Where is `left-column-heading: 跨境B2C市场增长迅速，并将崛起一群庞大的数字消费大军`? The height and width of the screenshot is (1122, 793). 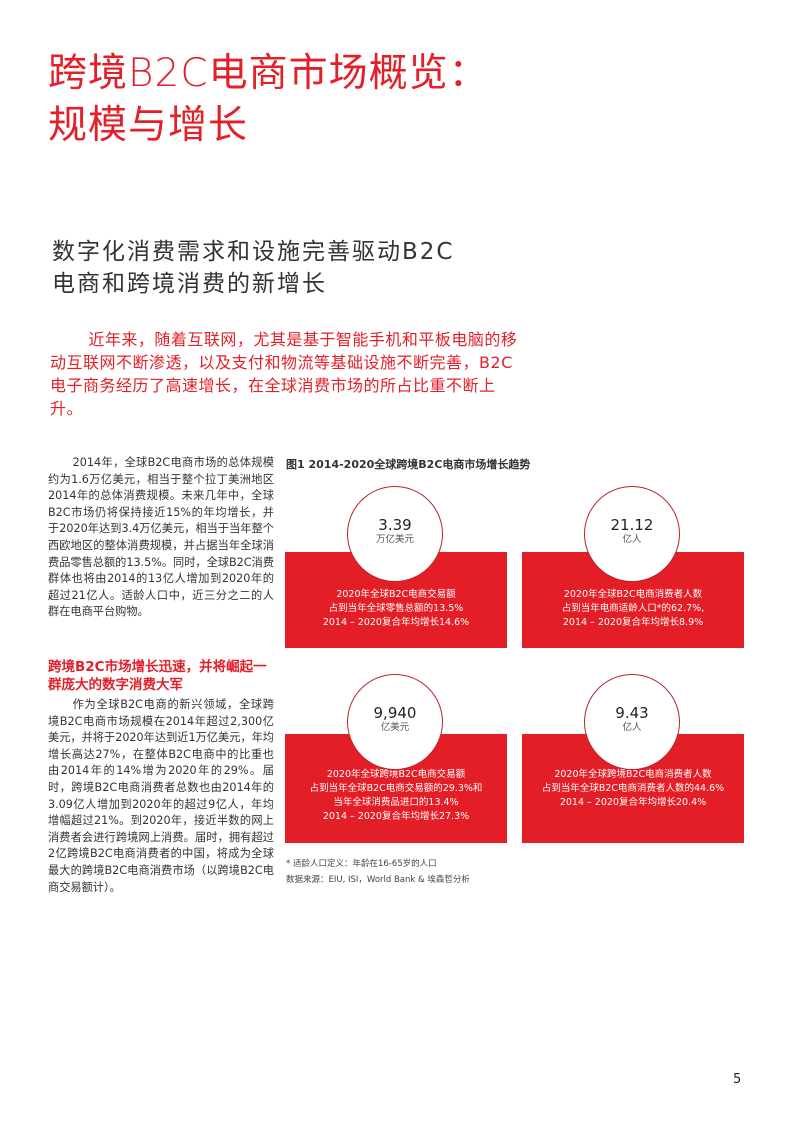
left-column-heading: 跨境B2C市场增长迅速，并将崛起一群庞大的数字消费大军 is located at coordinates (157, 676).